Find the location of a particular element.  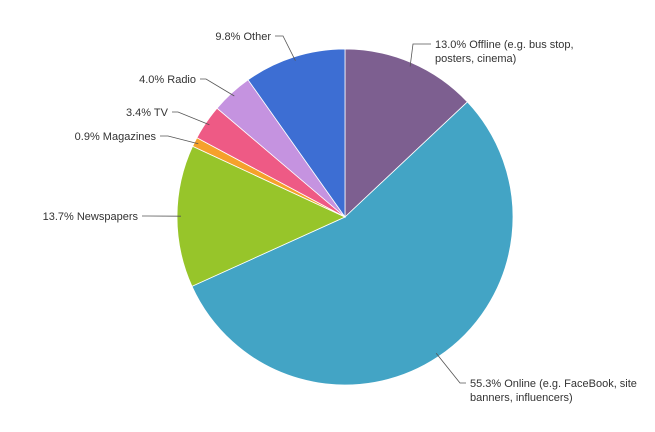

slice-label-line: 3.4% TV is located at coordinates (147, 113).